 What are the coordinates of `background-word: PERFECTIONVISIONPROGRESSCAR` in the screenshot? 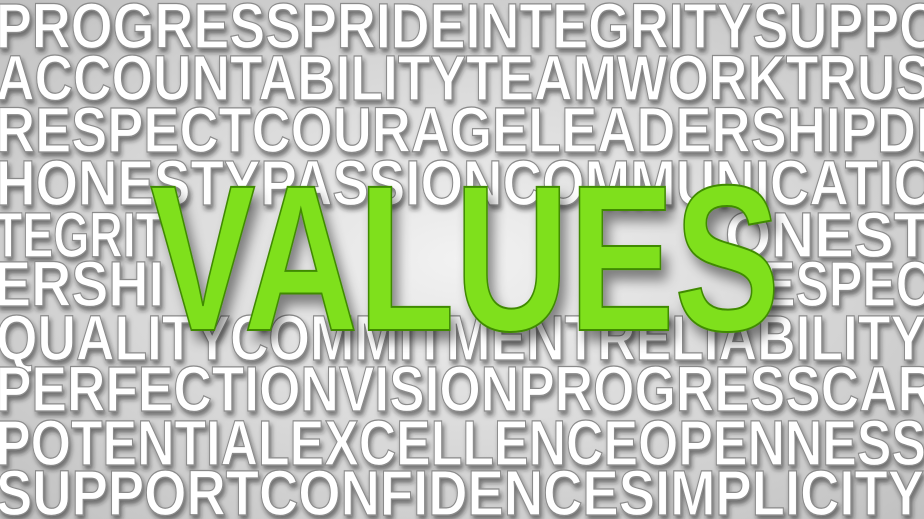 It's located at (462, 389).